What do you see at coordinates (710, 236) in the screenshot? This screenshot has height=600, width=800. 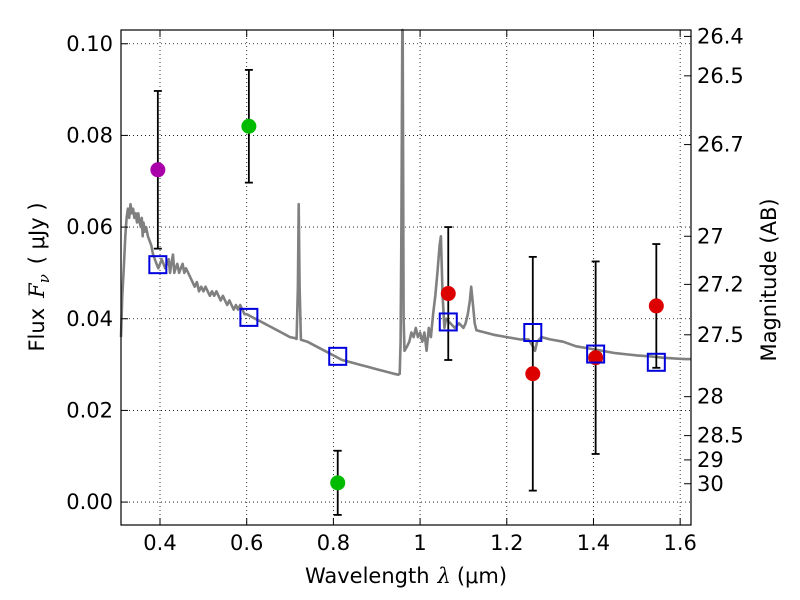 I see `magnitude-tick-label: 27` at bounding box center [710, 236].